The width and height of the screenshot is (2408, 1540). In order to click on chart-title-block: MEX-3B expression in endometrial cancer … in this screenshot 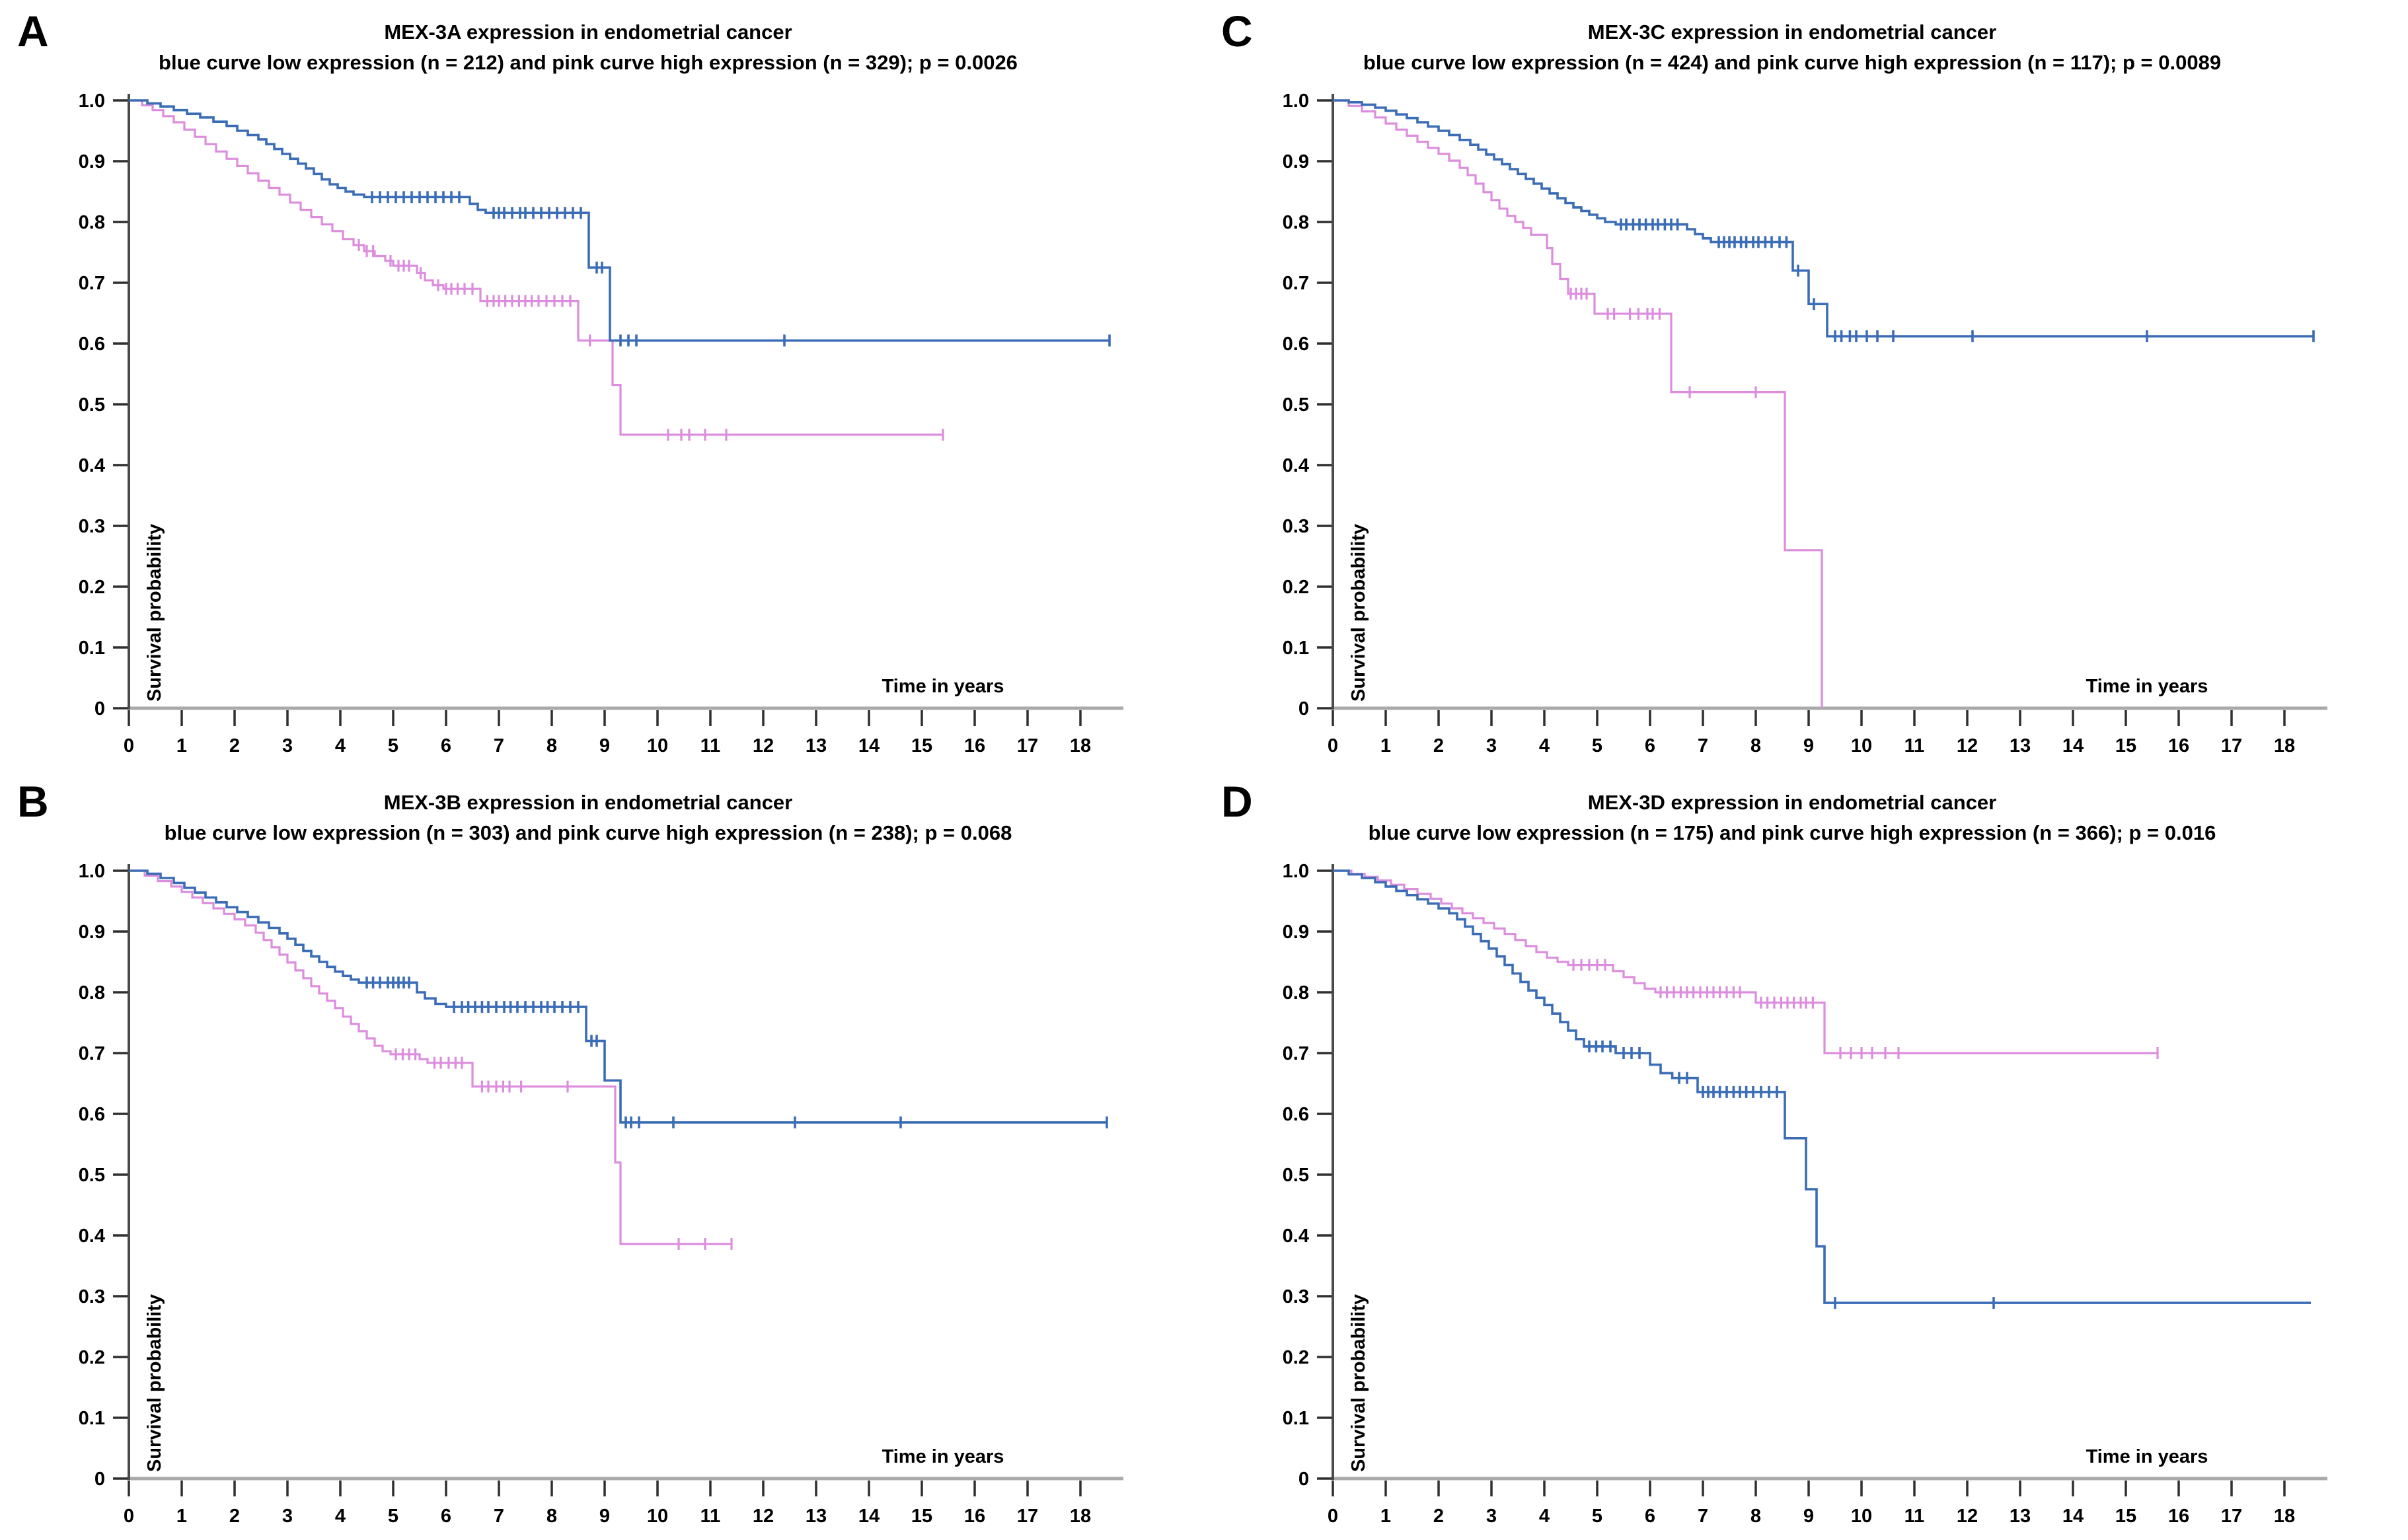, I will do `click(588, 818)`.